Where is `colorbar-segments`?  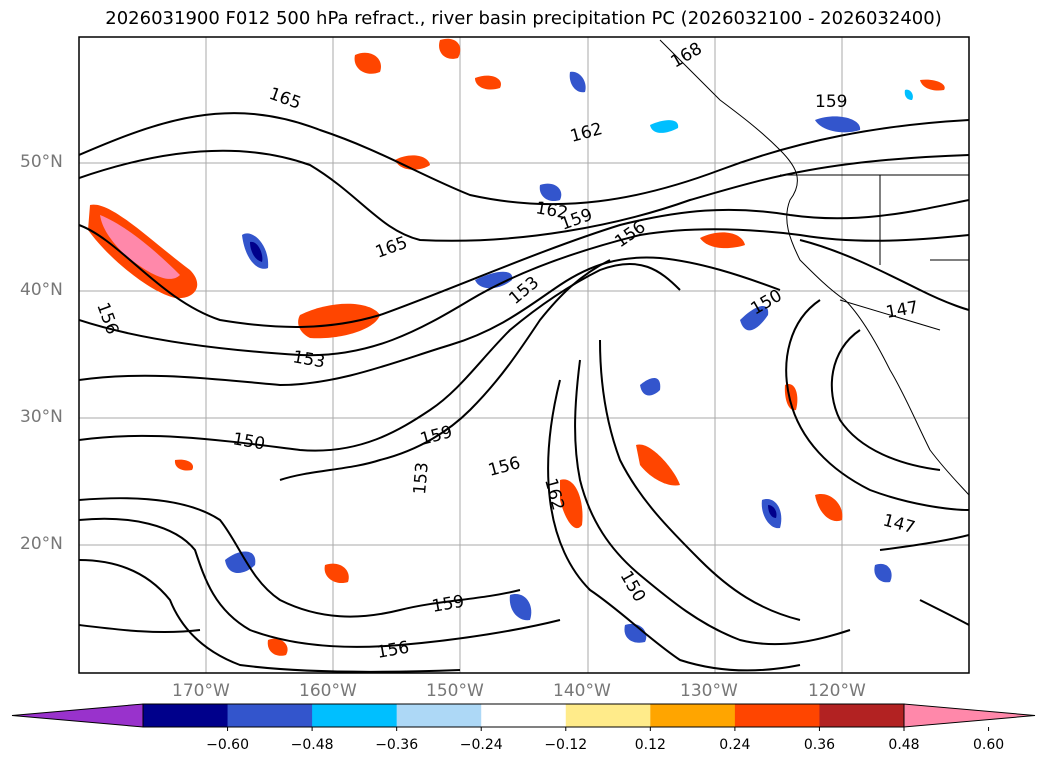 colorbar-segments is located at coordinates (523, 715).